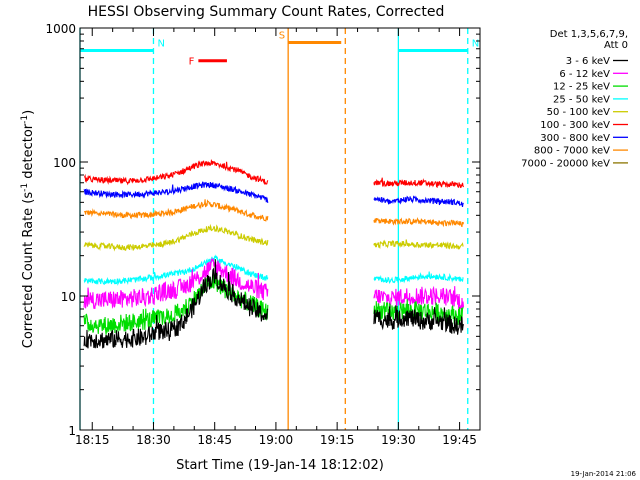 The width and height of the screenshot is (640, 480). What do you see at coordinates (276, 440) in the screenshot?
I see `x-tick-label: 19:00` at bounding box center [276, 440].